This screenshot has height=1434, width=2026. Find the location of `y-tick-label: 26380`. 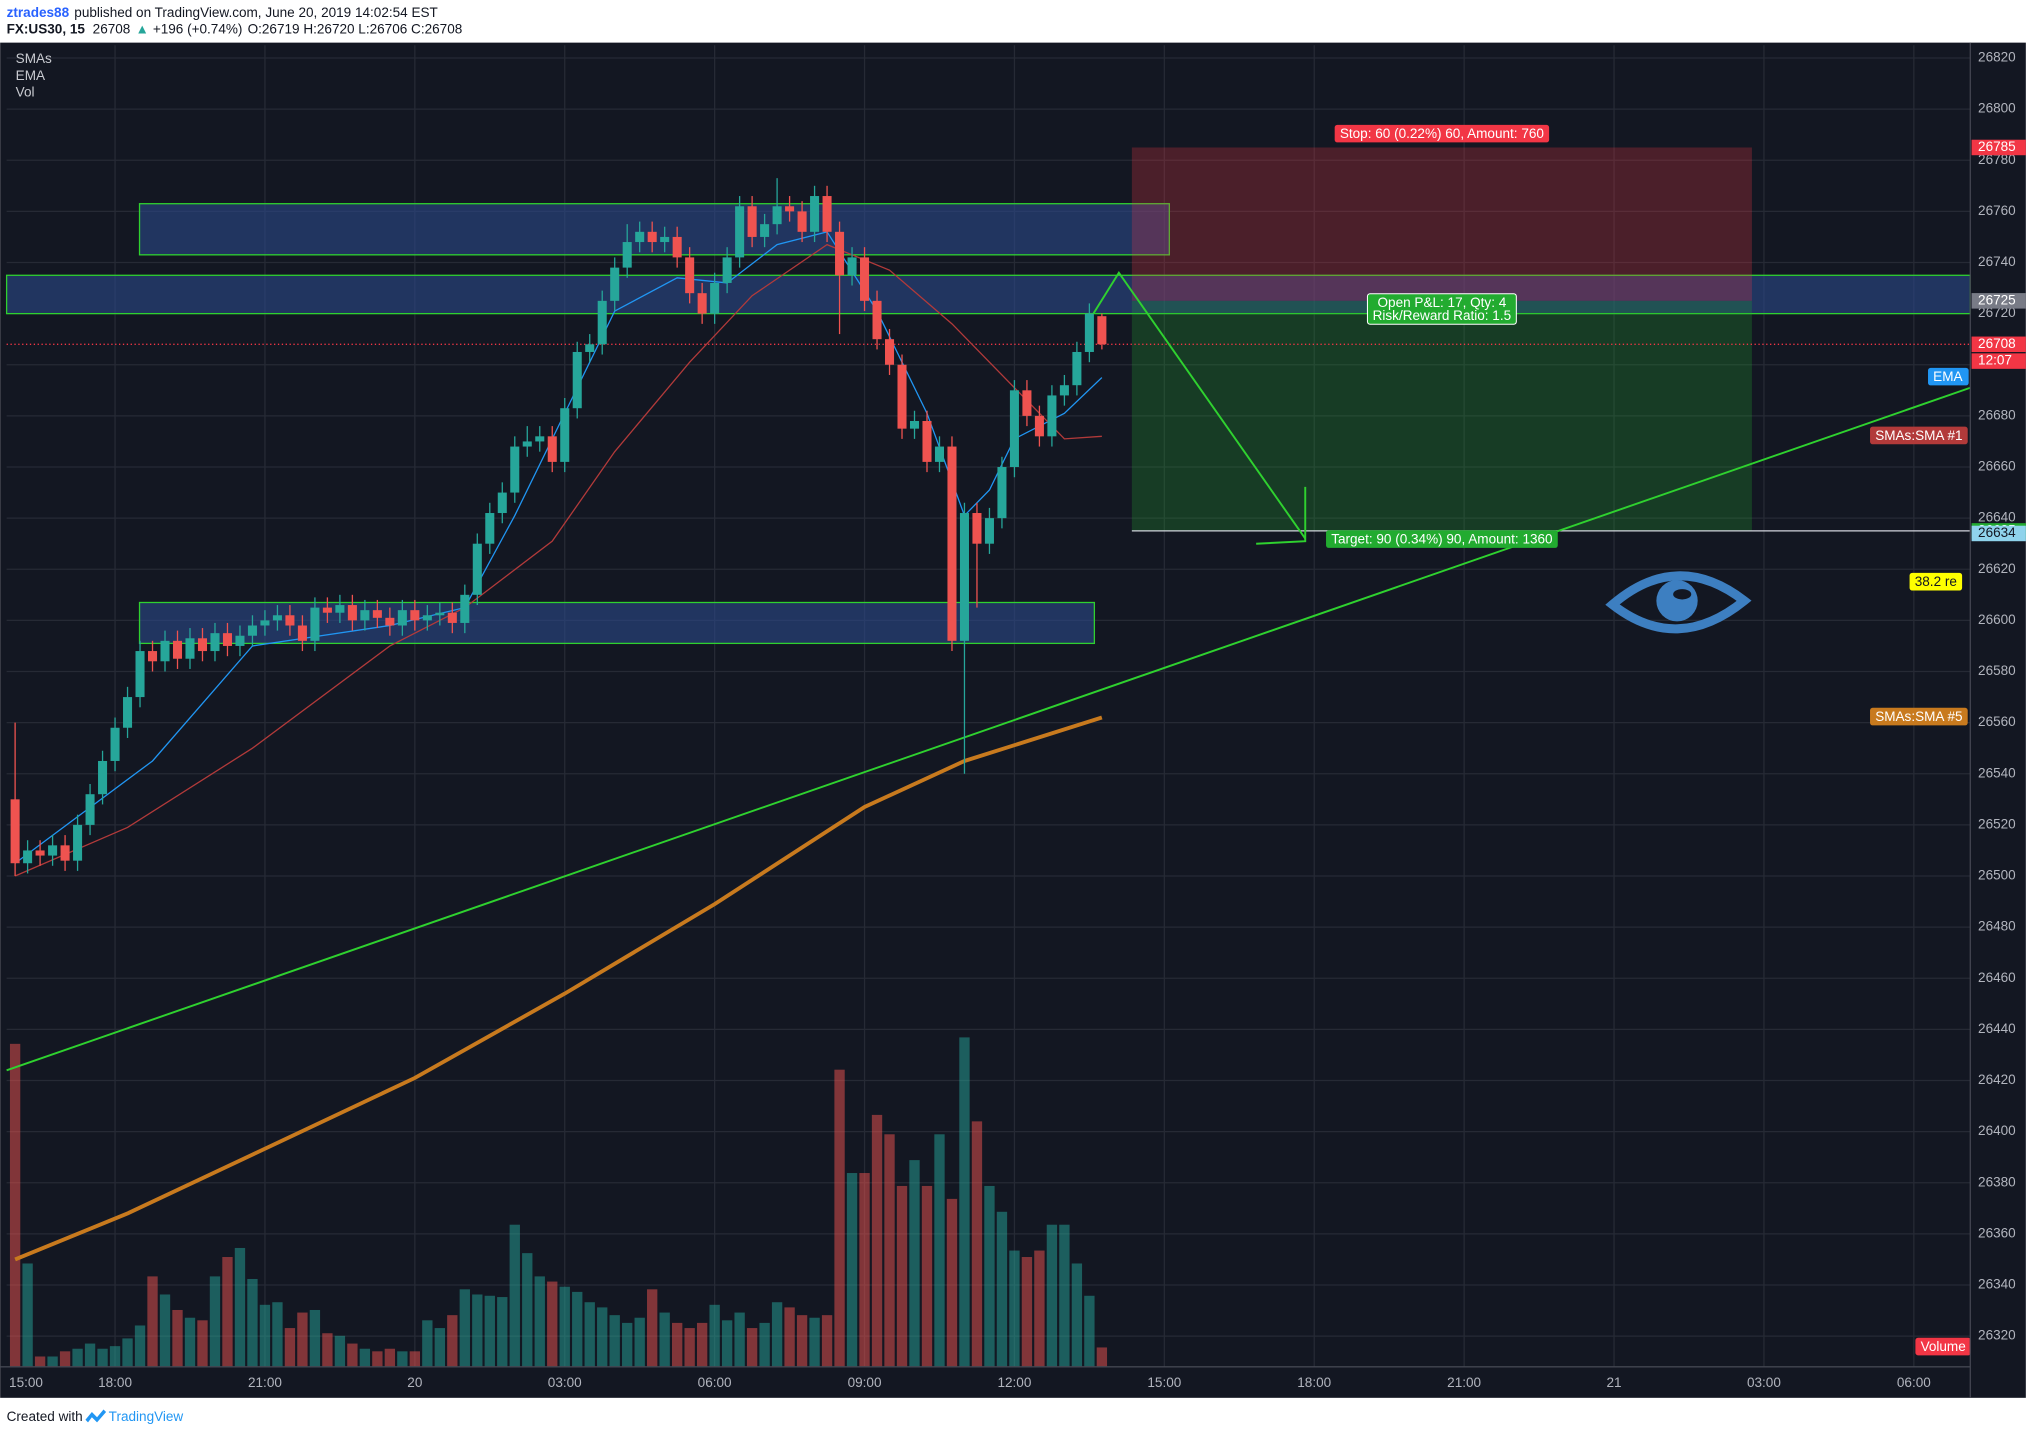

y-tick-label: 26380 is located at coordinates (1997, 1181).